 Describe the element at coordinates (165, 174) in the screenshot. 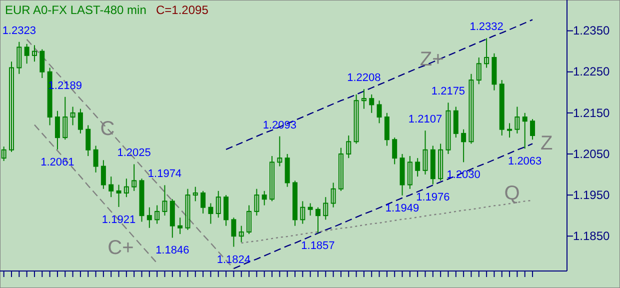

I see `annotation: 1.1974` at that location.